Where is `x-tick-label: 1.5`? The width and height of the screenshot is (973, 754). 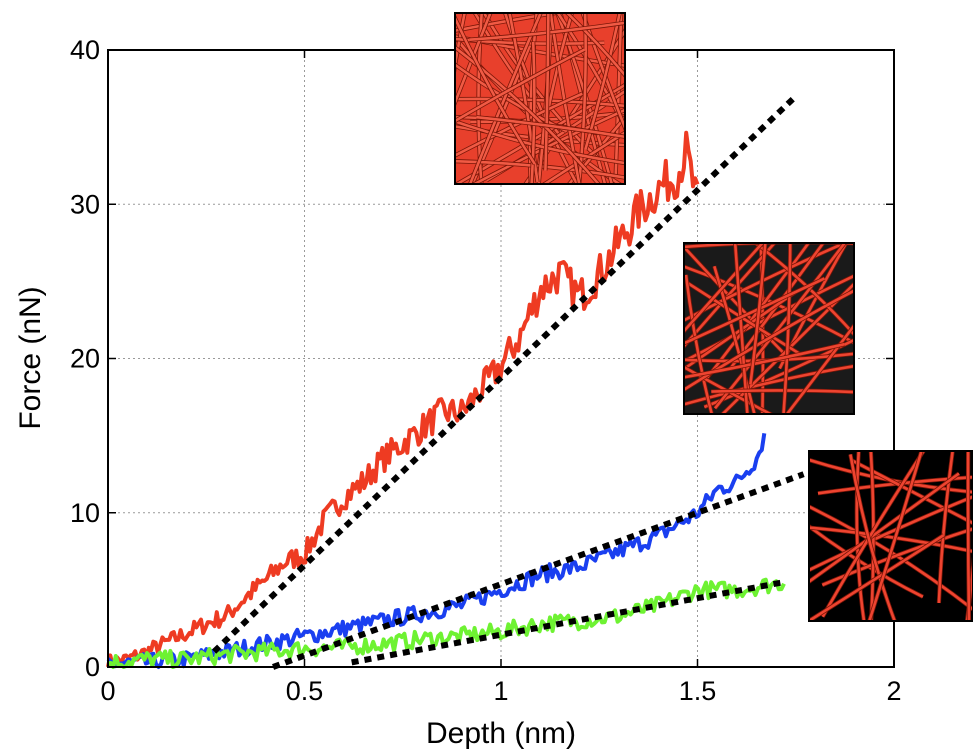
x-tick-label: 1.5 is located at coordinates (698, 691).